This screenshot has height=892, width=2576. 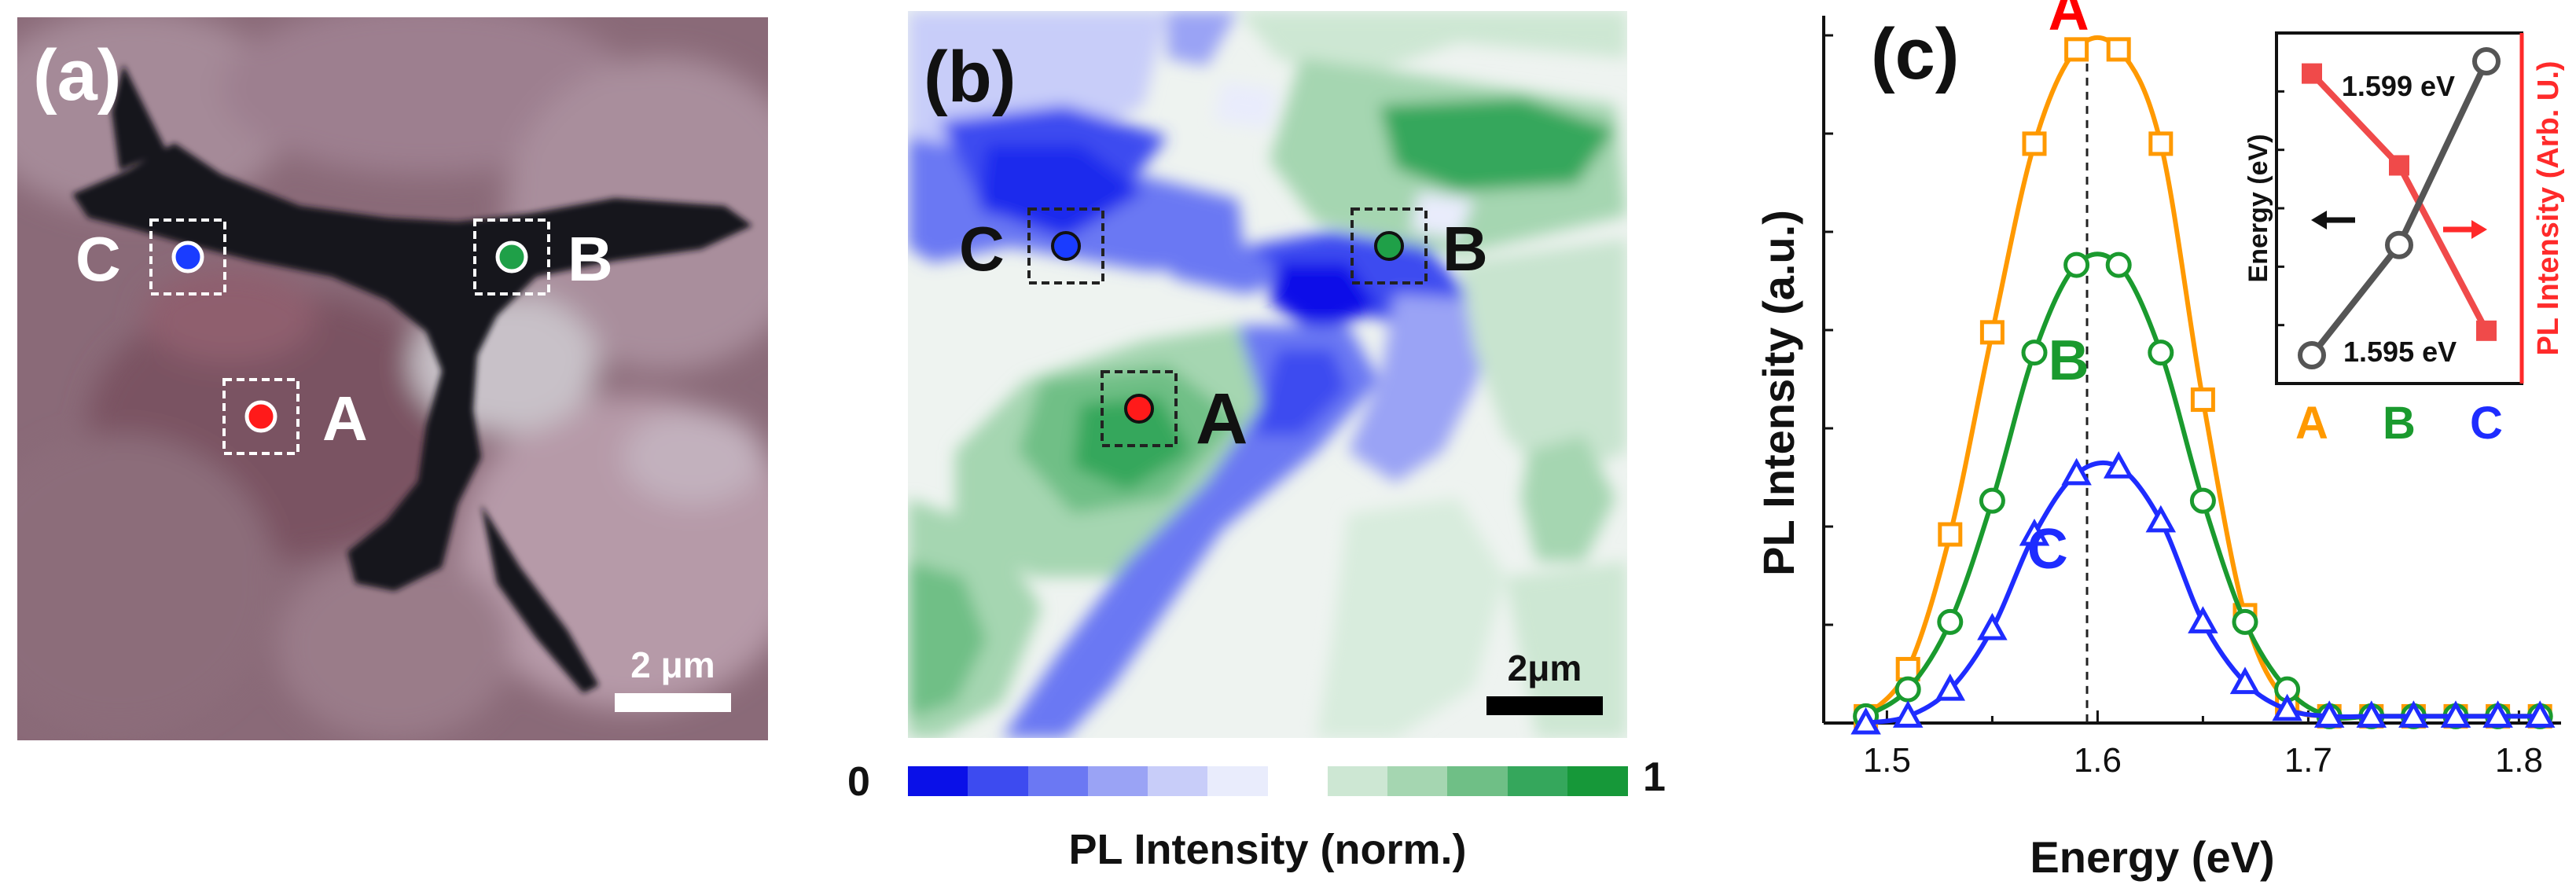 I want to click on panel-label-c: (c), so click(x=1915, y=54).